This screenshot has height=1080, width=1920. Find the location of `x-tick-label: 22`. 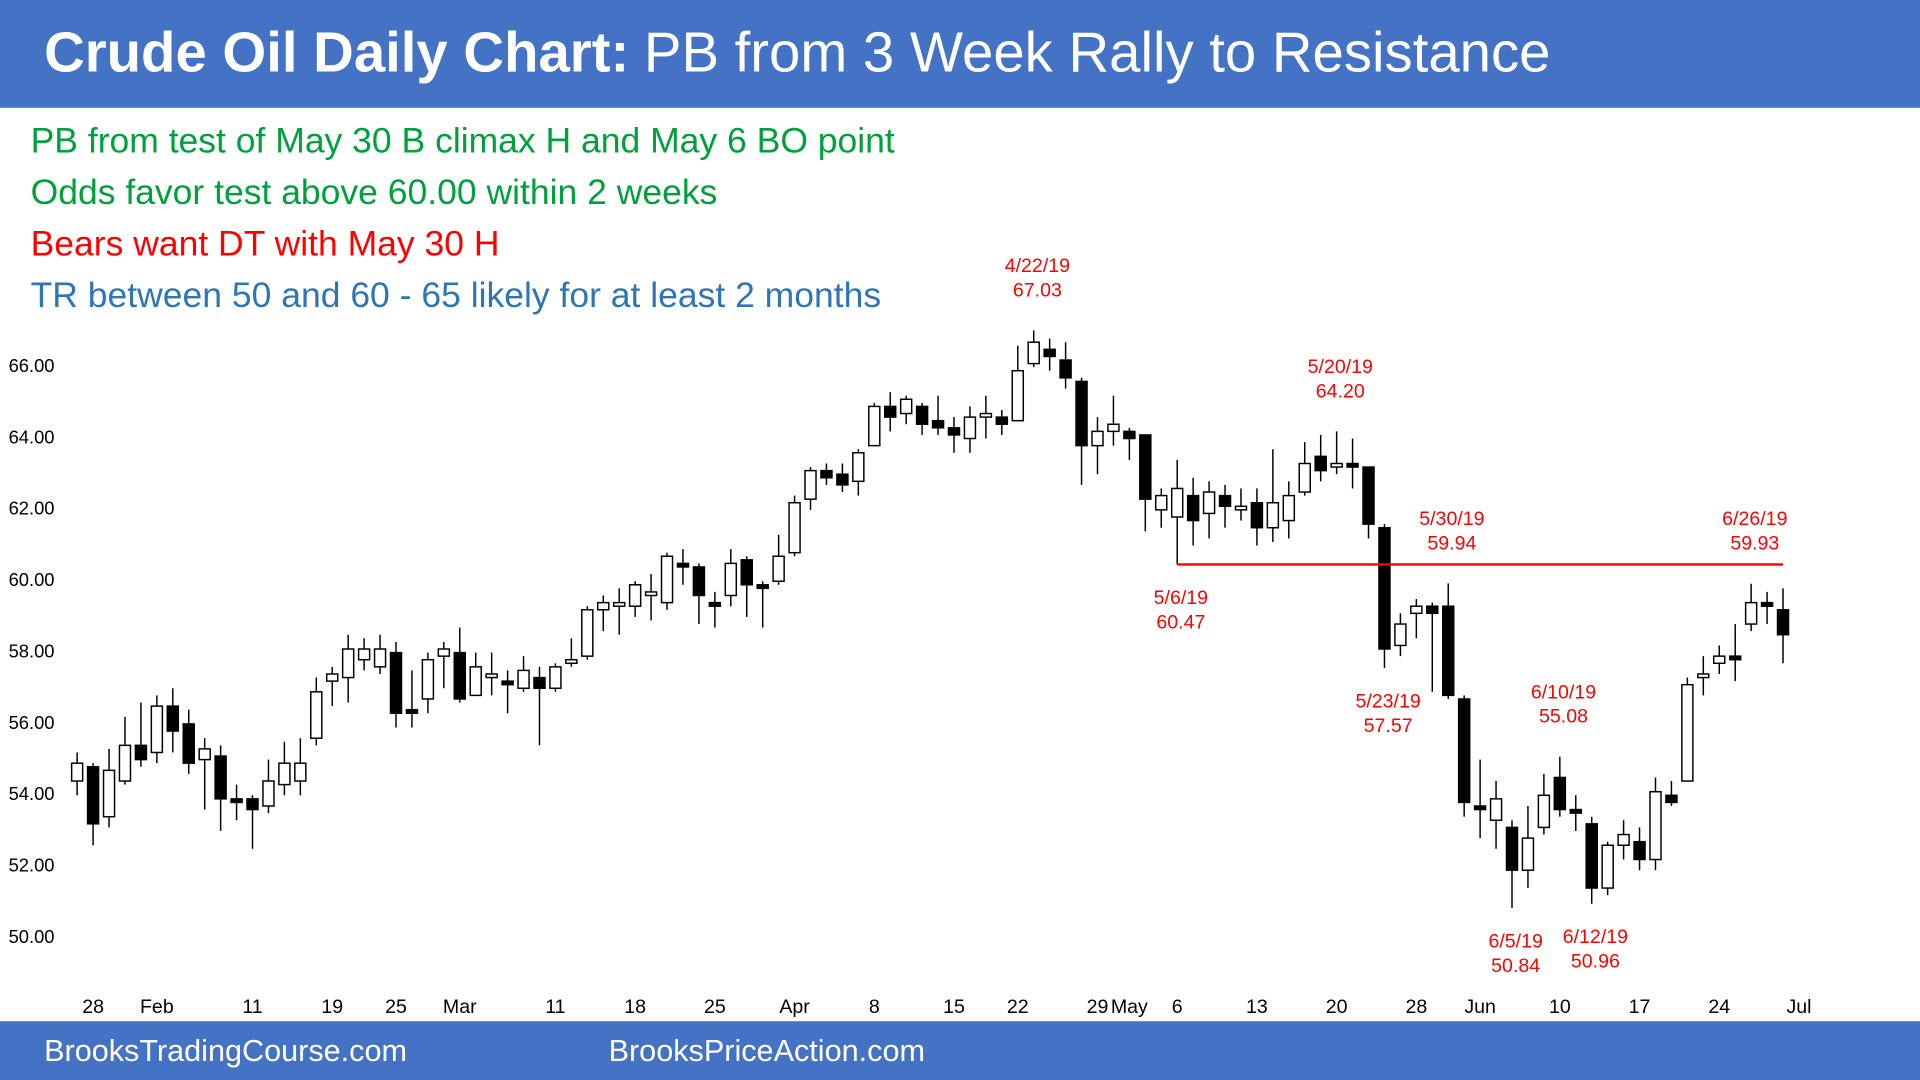

x-tick-label: 22 is located at coordinates (1018, 1007).